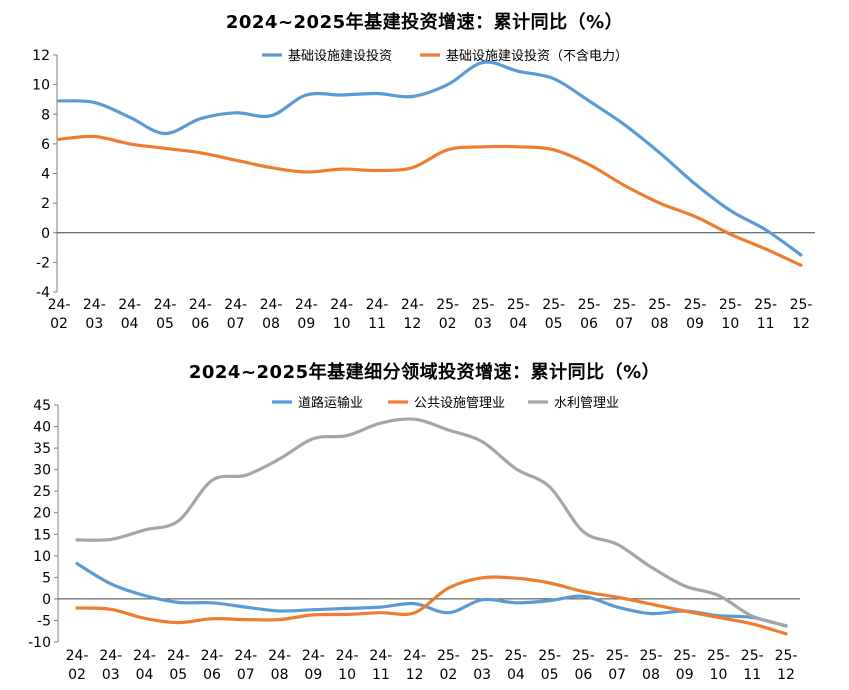 Image resolution: width=849 pixels, height=690 pixels. Describe the element at coordinates (94, 314) in the screenshot. I see `chart1-x-tick-label: 24-03` at that location.